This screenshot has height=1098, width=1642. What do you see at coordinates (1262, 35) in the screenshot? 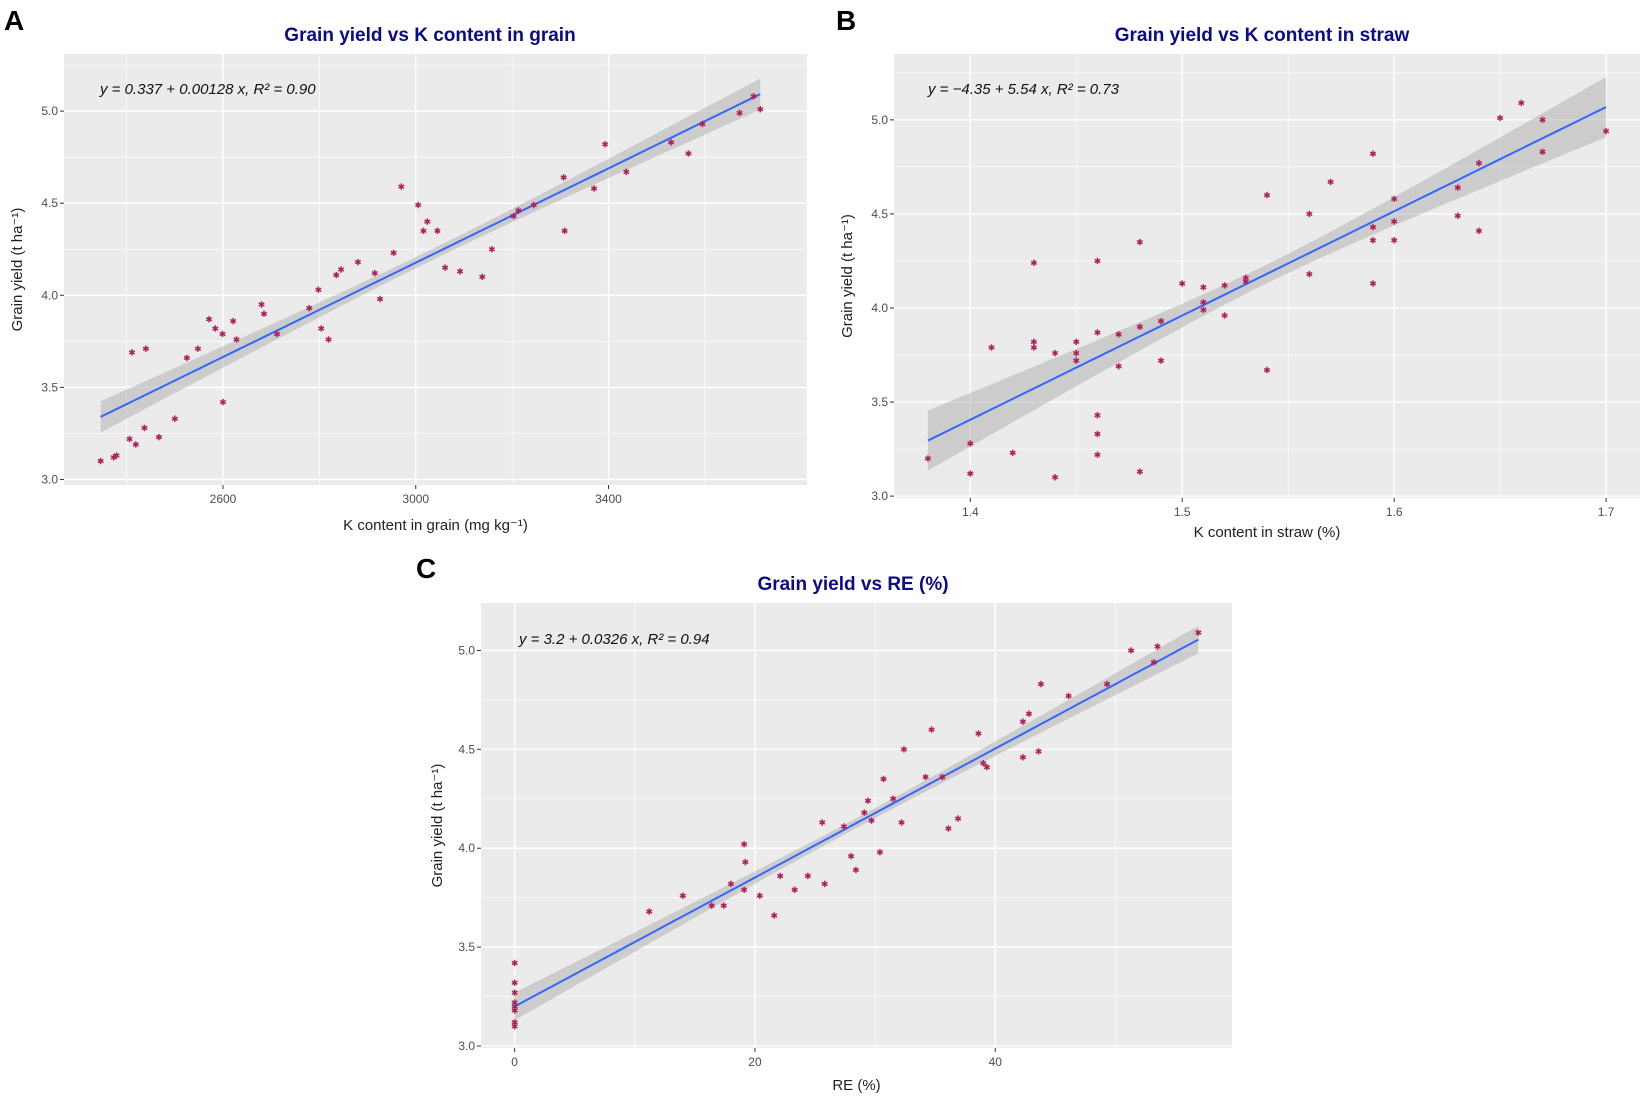
I see `chart-title: Grain yield vs K content in straw` at bounding box center [1262, 35].